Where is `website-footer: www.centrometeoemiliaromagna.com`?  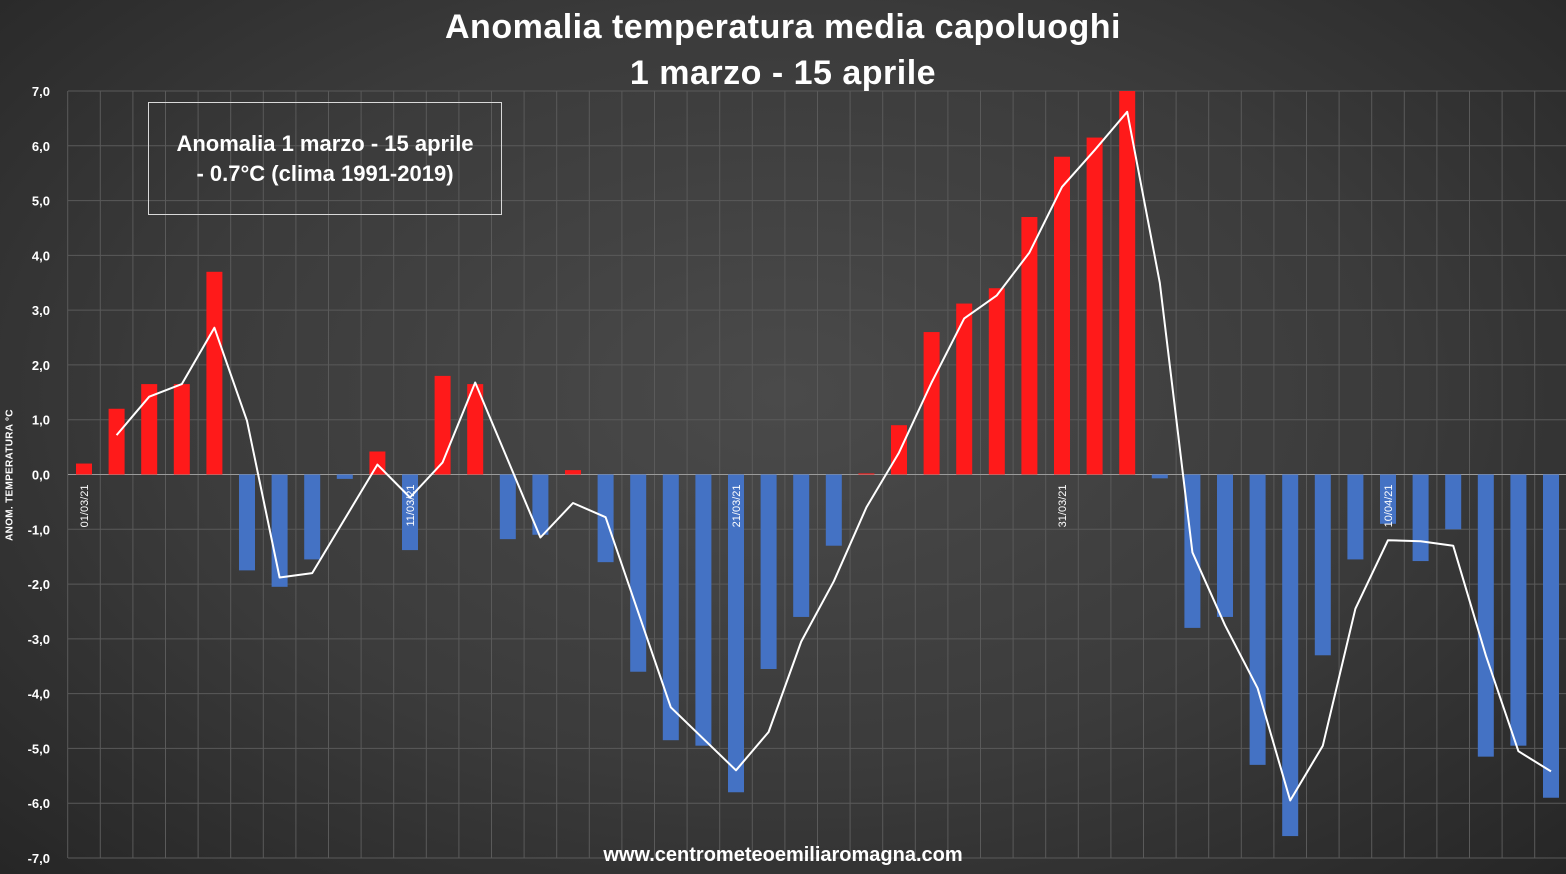
website-footer: www.centrometeoemiliaromagna.com is located at coordinates (783, 855).